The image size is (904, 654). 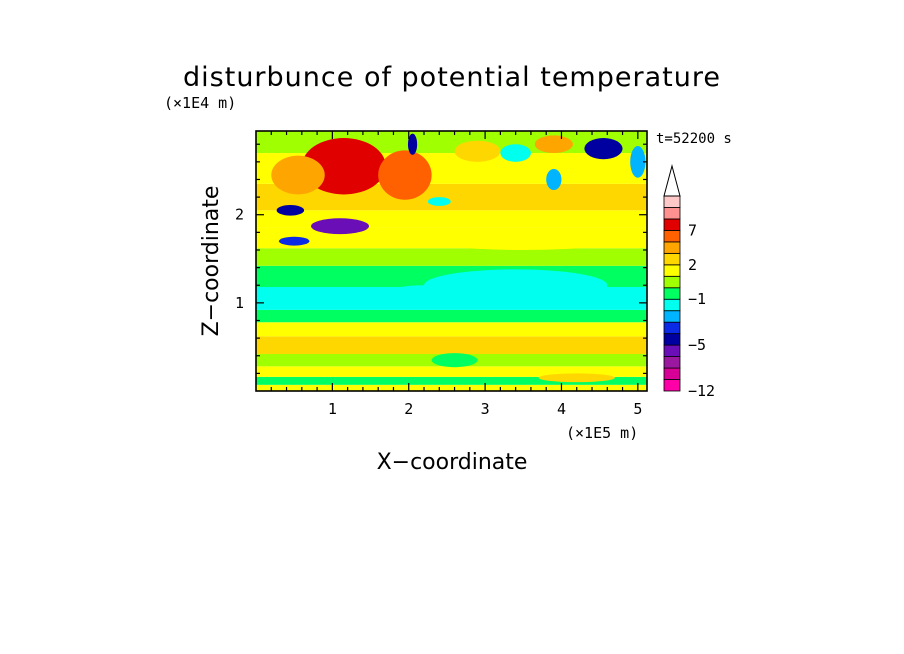 I want to click on x-tick-label: 4, so click(x=561, y=409).